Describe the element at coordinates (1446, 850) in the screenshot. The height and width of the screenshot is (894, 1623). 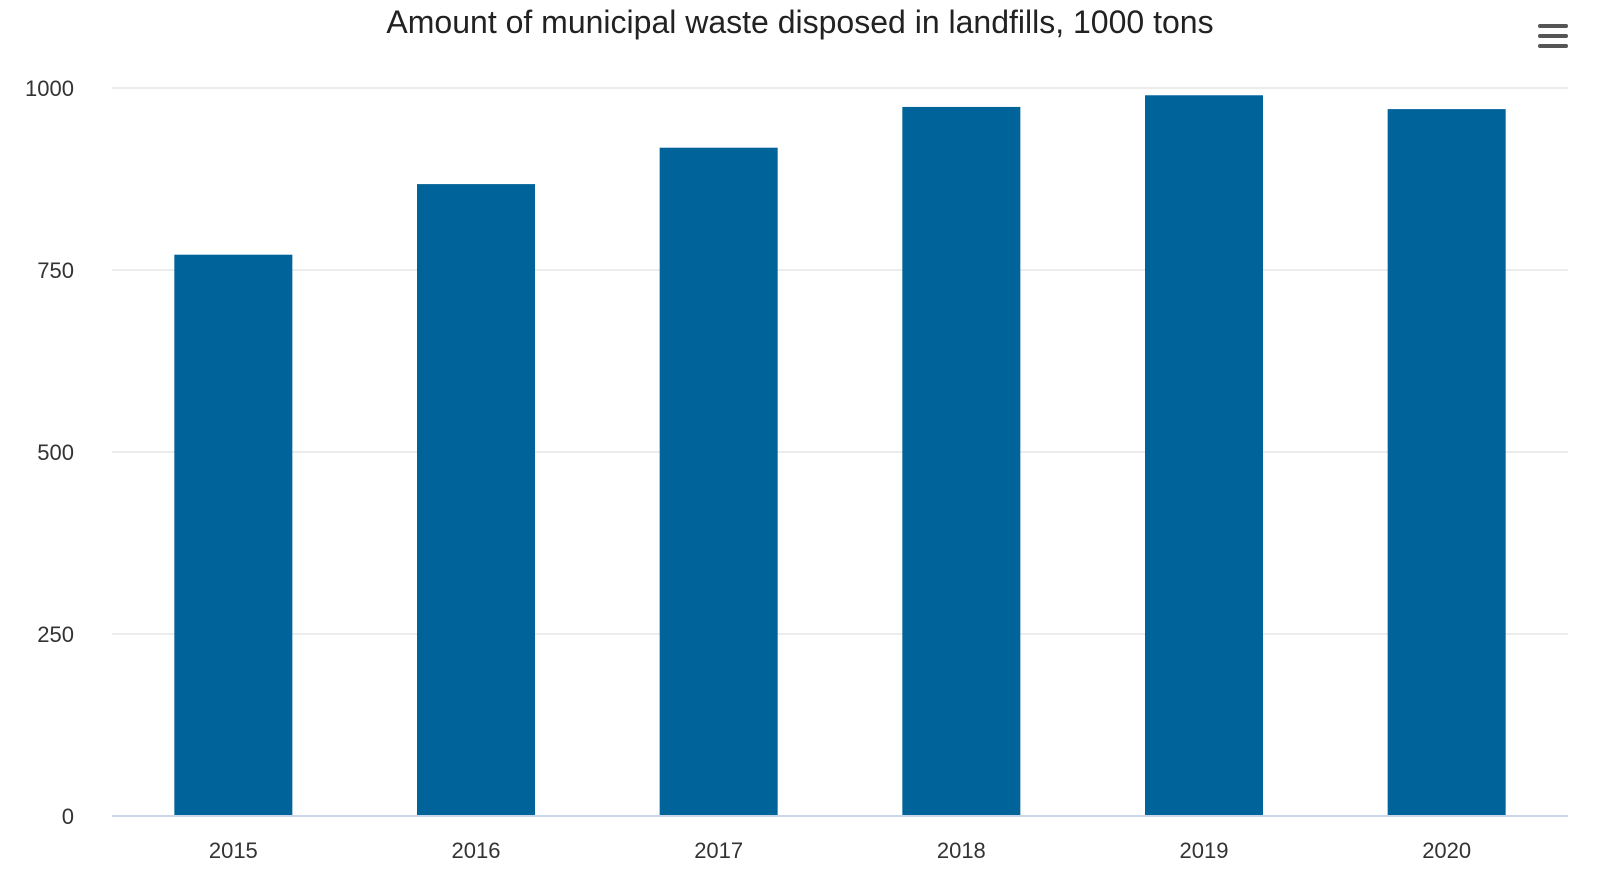
I see `x-tick-label: 2020` at that location.